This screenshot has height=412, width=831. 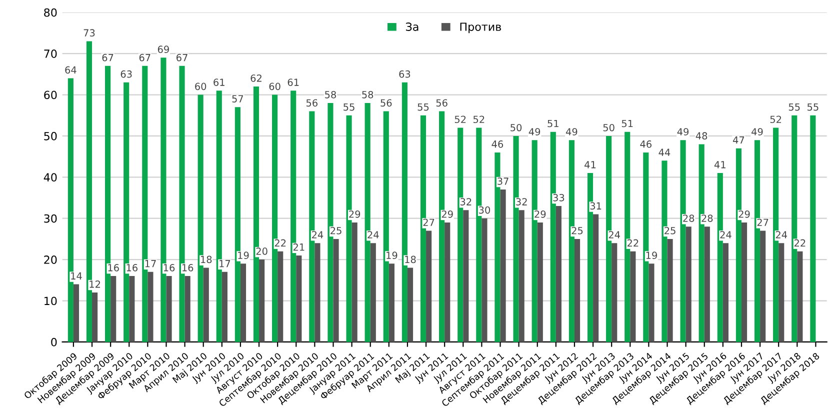 What do you see at coordinates (664, 152) in the screenshot?
I see `data-label: 44` at bounding box center [664, 152].